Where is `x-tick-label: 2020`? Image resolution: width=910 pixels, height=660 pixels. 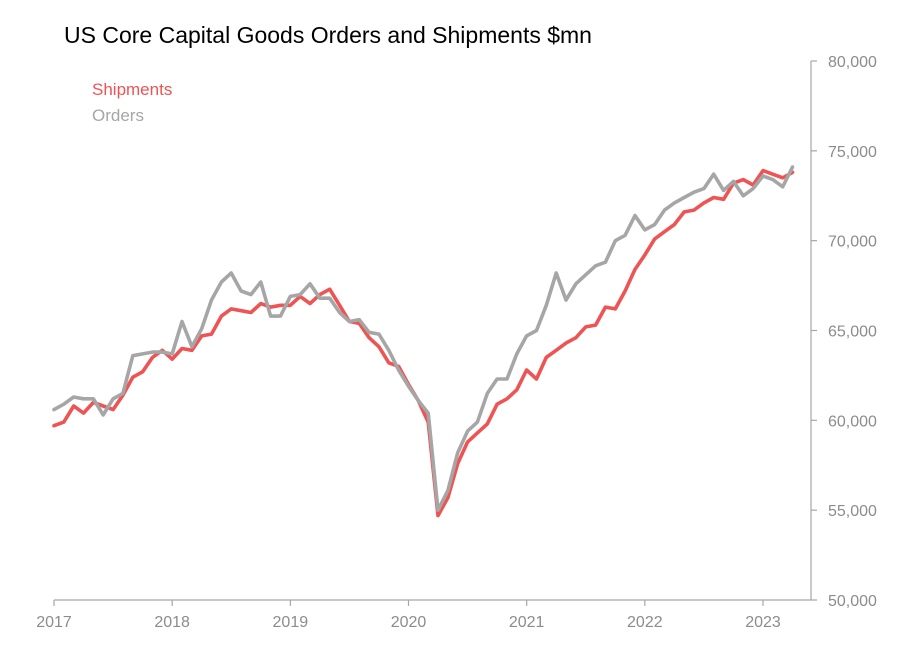 x-tick-label: 2020 is located at coordinates (409, 622).